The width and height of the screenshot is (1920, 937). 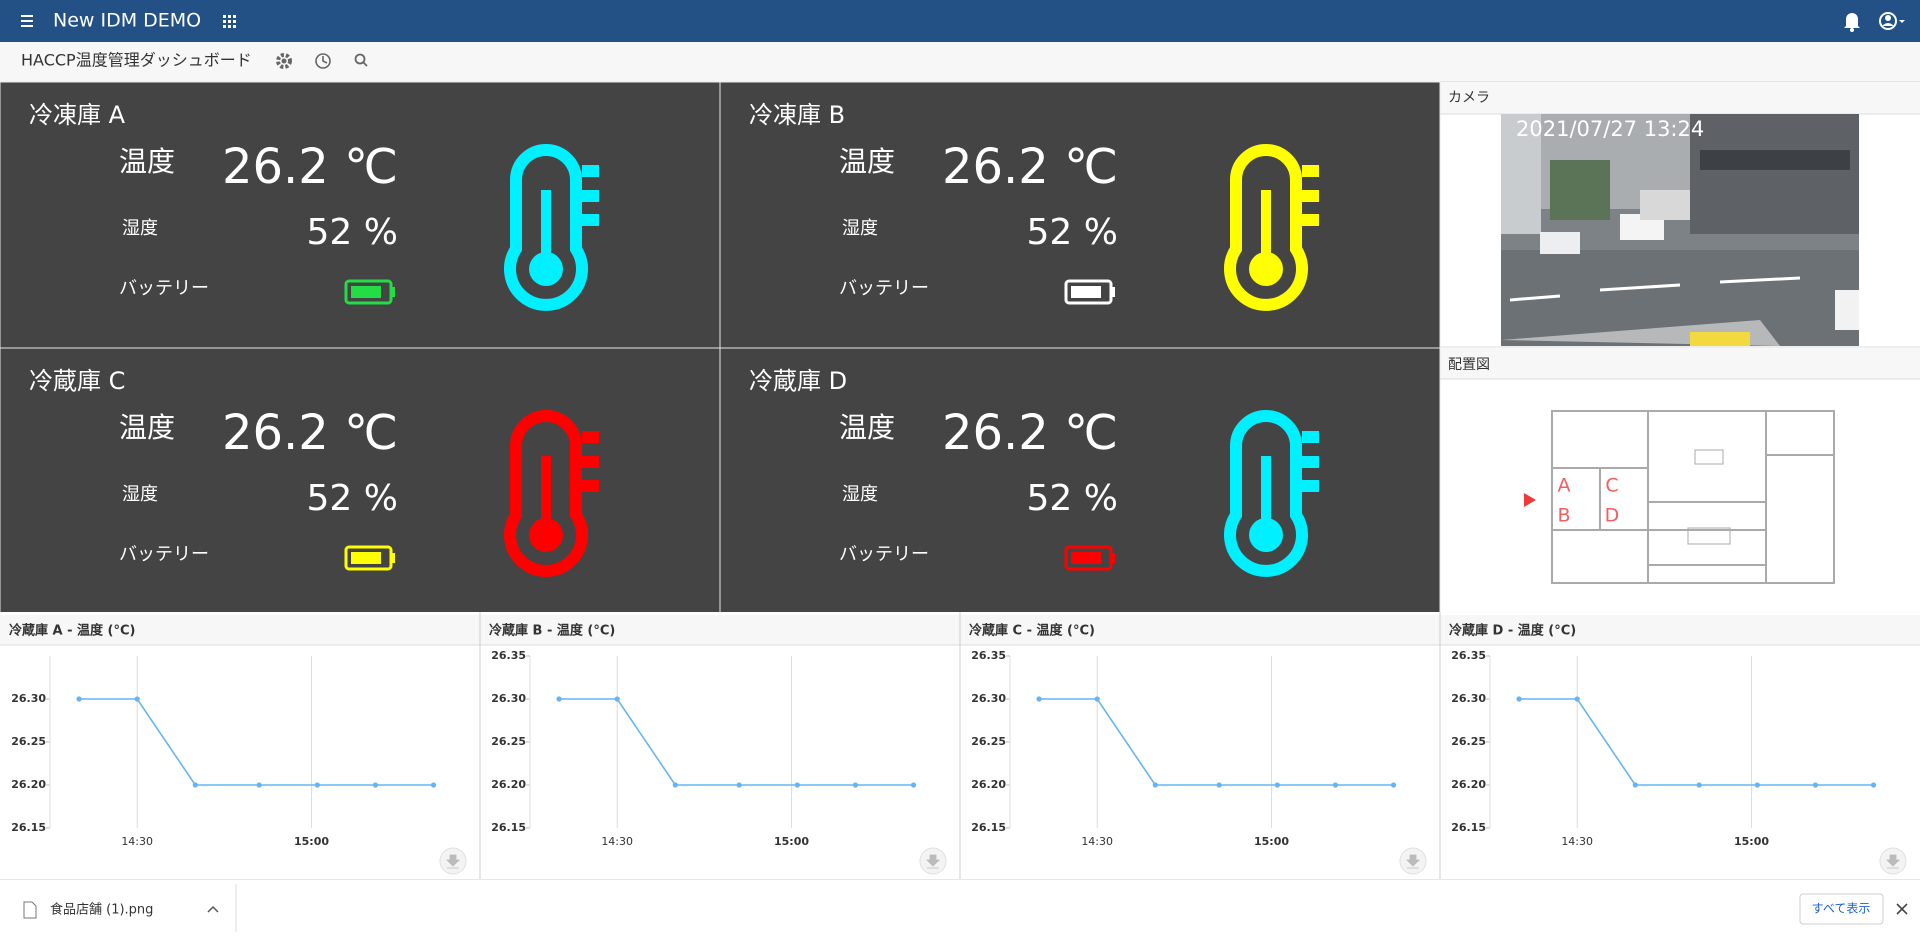 I want to click on app-title: New IDM DEMO, so click(x=127, y=21).